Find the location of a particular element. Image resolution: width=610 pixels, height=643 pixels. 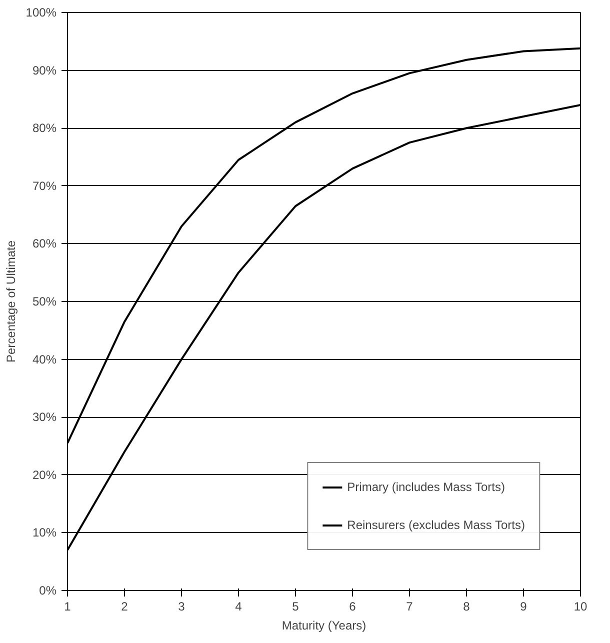

x-tick-label: 1 is located at coordinates (68, 607).